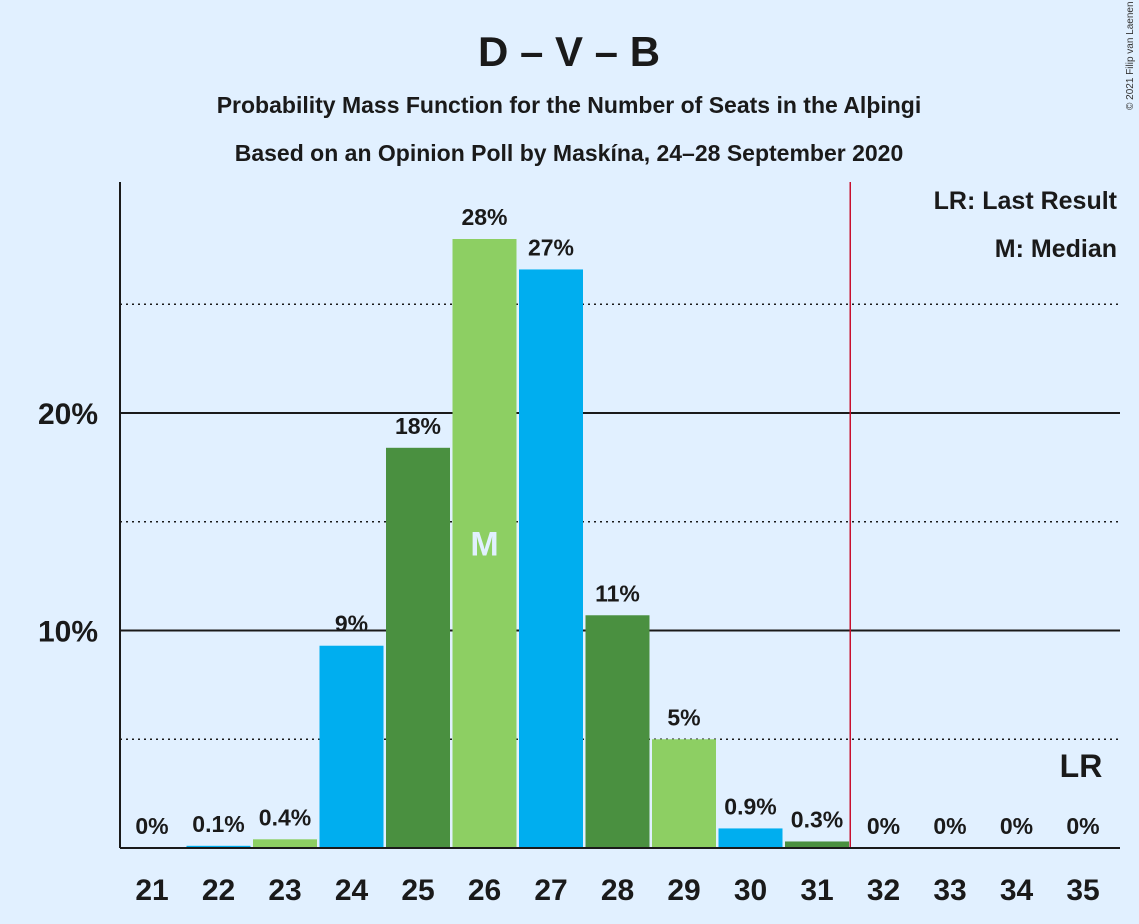 The width and height of the screenshot is (1139, 924). I want to click on x-tick-label: 27, so click(550, 890).